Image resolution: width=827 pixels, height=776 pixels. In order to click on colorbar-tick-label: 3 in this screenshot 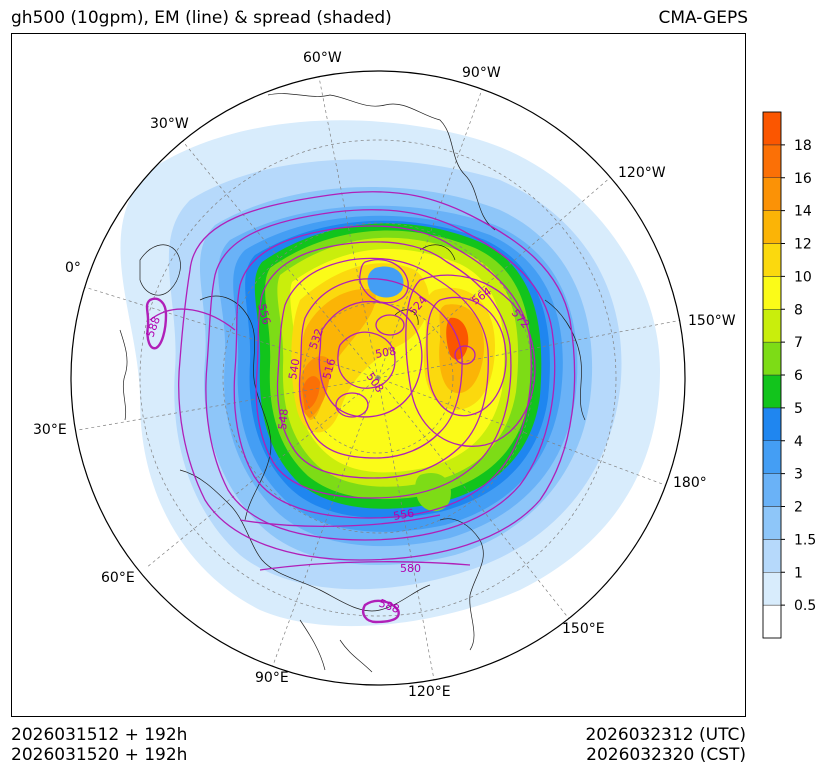, I will do `click(798, 475)`.